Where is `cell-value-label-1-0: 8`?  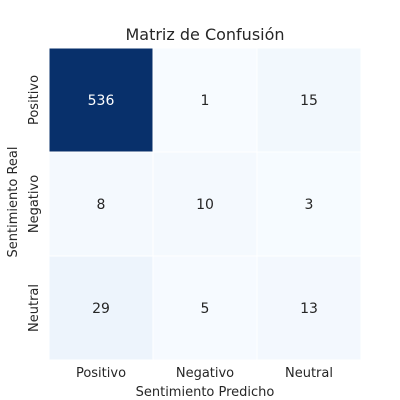
cell-value-label-1-0: 8 is located at coordinates (101, 205).